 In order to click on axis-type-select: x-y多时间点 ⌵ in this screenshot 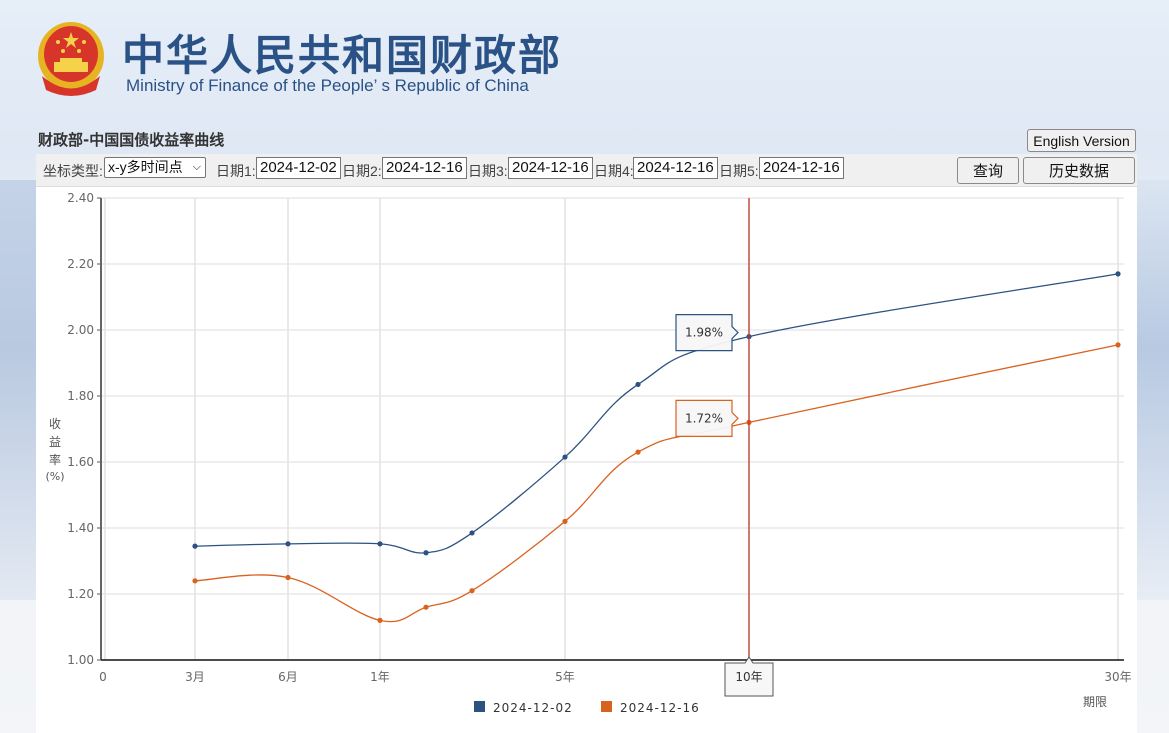, I will do `click(155, 167)`.